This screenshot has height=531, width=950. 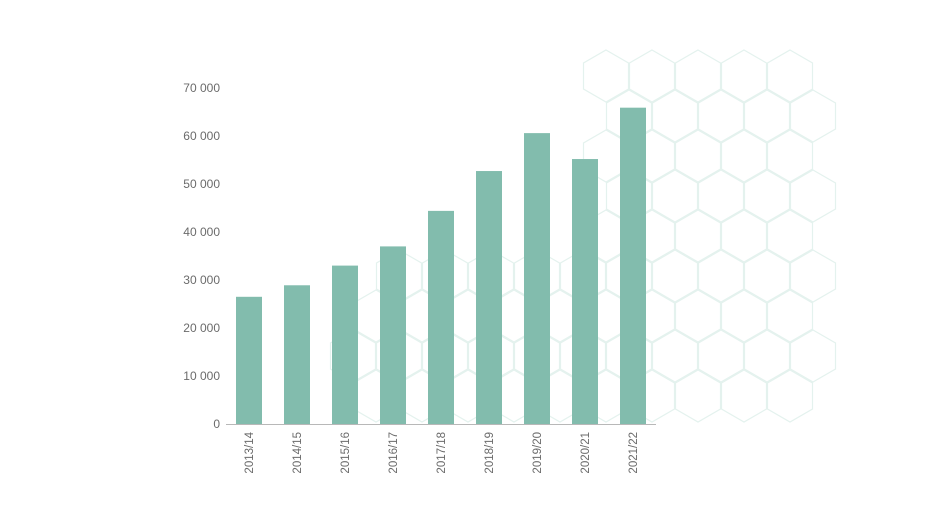 I want to click on x-category-label: 2015/16, so click(x=346, y=453).